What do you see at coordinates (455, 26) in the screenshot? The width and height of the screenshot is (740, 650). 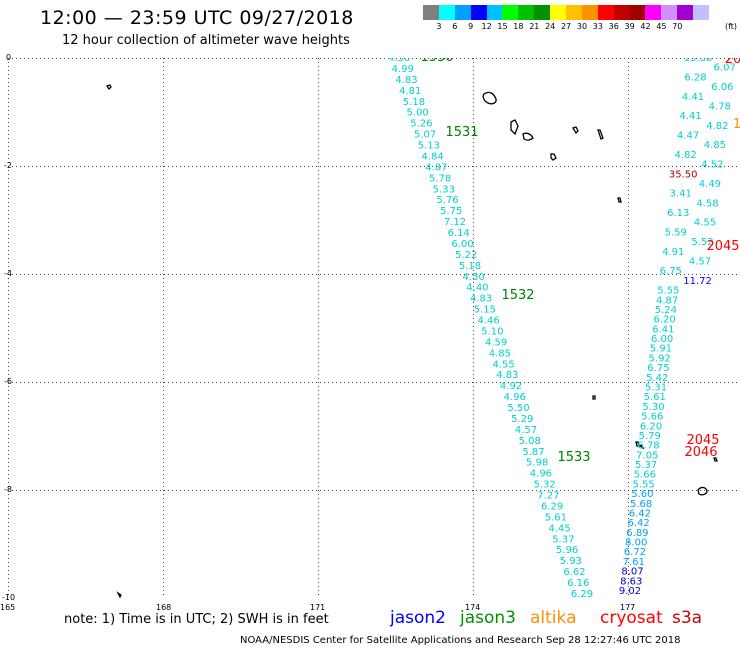 I see `color-scale-label: 6` at bounding box center [455, 26].